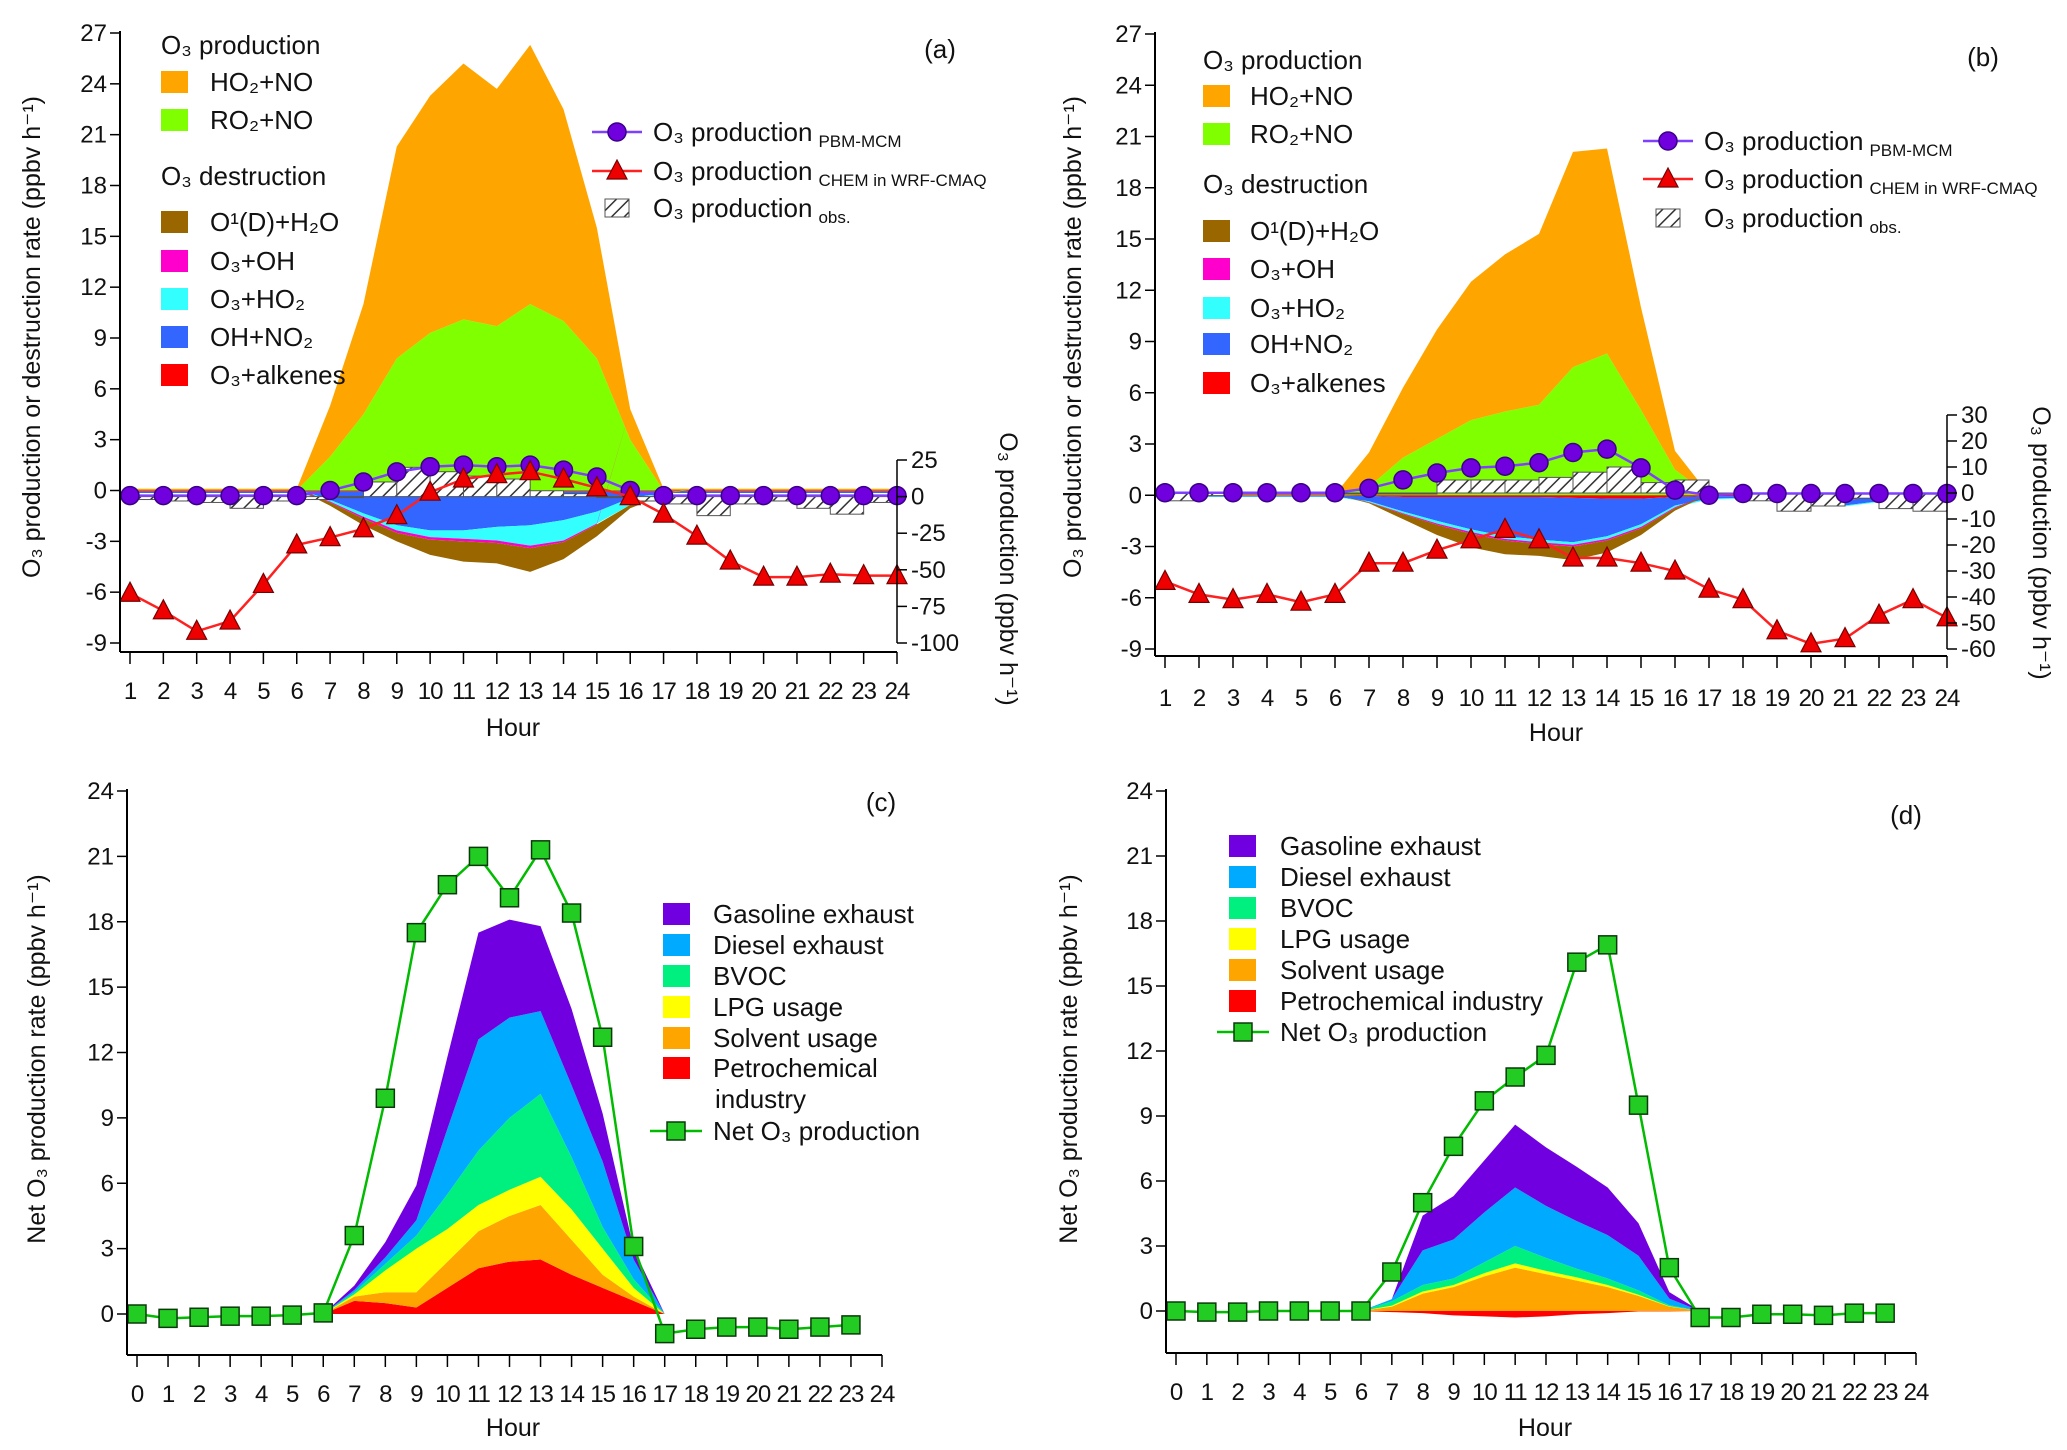 The width and height of the screenshot is (2067, 1450). Describe the element at coordinates (1411, 1001) in the screenshot. I see `legend-label: Petrochemical industry` at that location.